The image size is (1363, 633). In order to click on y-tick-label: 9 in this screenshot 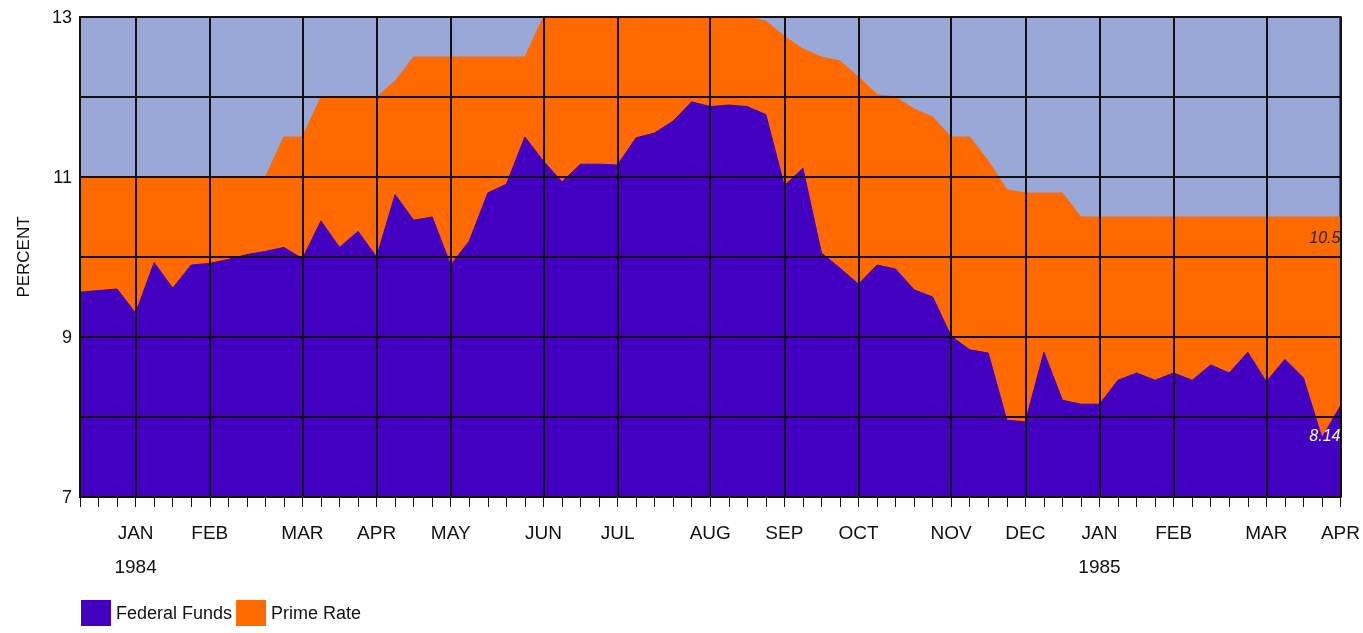, I will do `click(66, 337)`.